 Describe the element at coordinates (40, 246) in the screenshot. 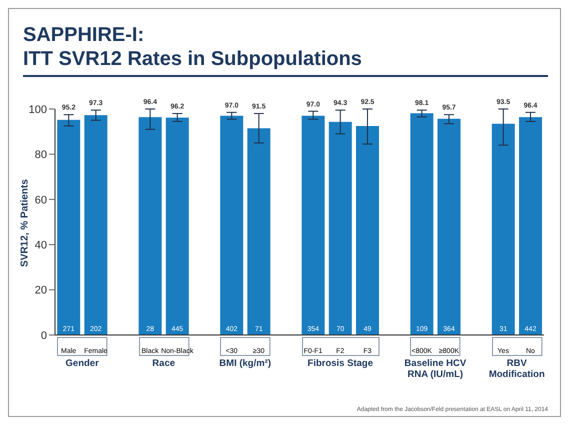

I see `y-tick-label: 40` at that location.